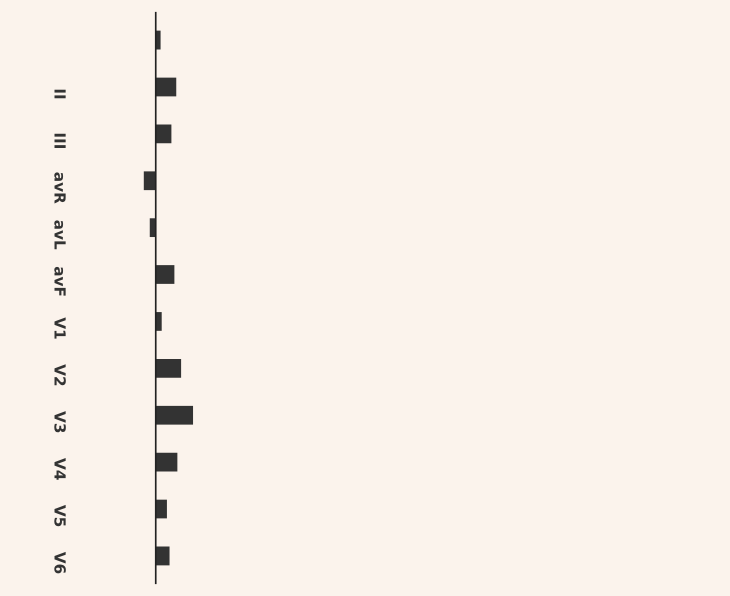  Describe the element at coordinates (60, 515) in the screenshot. I see `y-tick-label: V5` at that location.